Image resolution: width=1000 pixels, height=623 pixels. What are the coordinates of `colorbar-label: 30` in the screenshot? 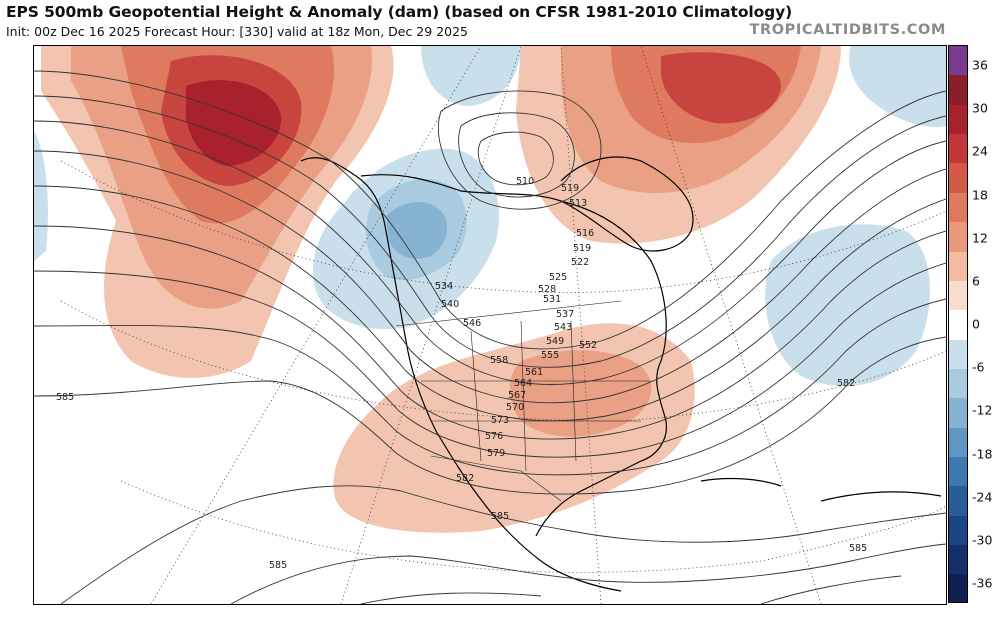 It's located at (980, 108).